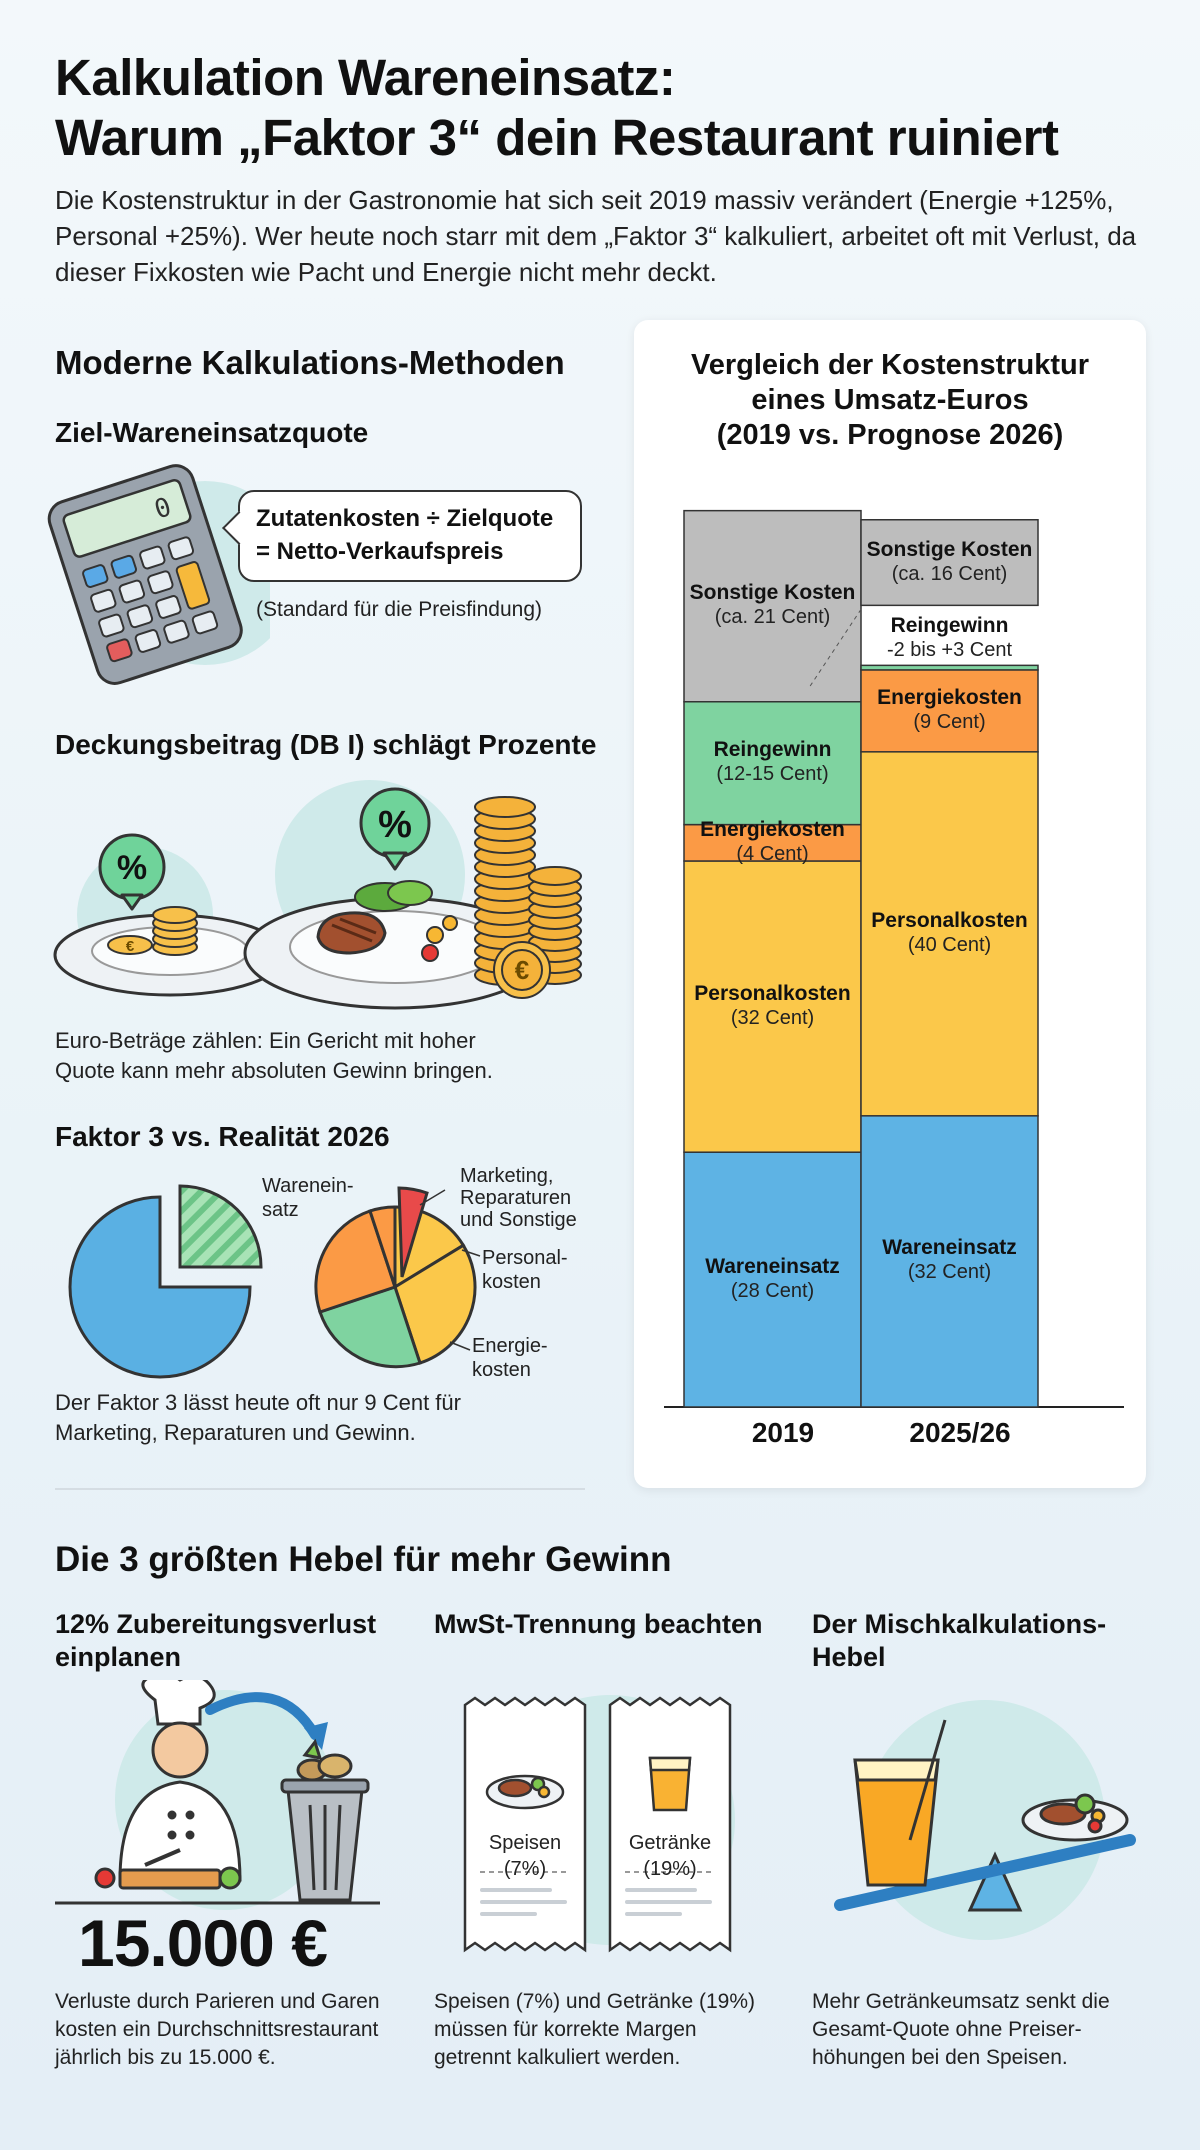  What do you see at coordinates (355, 1261) in the screenshot?
I see `pie2-wareneinsatz-slice` at bounding box center [355, 1261].